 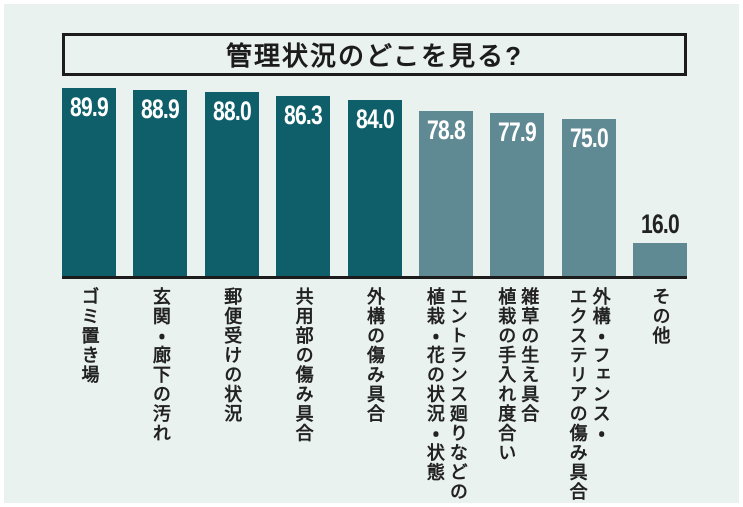 I want to click on axis-line, so click(x=374, y=277).